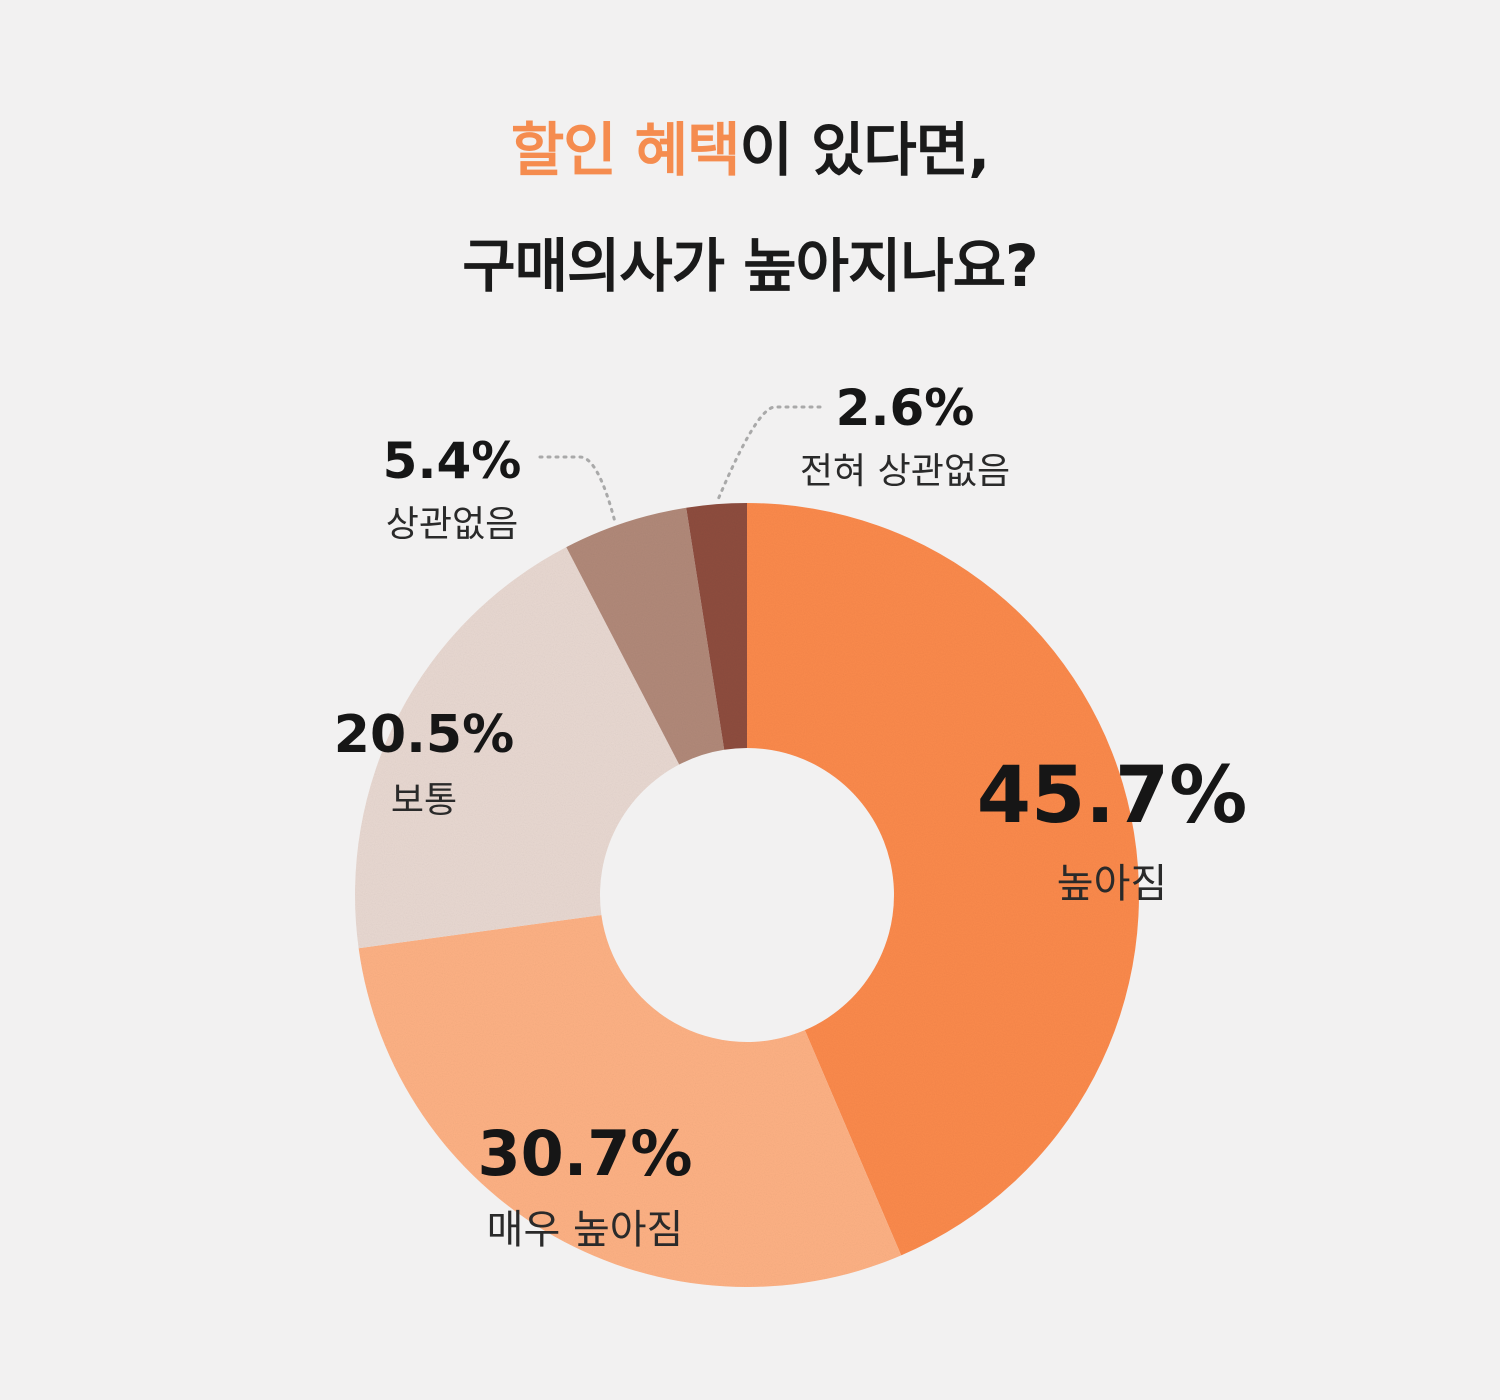 This screenshot has width=1500, height=1400. Describe the element at coordinates (577, 489) in the screenshot. I see `slice-4-leader-line` at that location.